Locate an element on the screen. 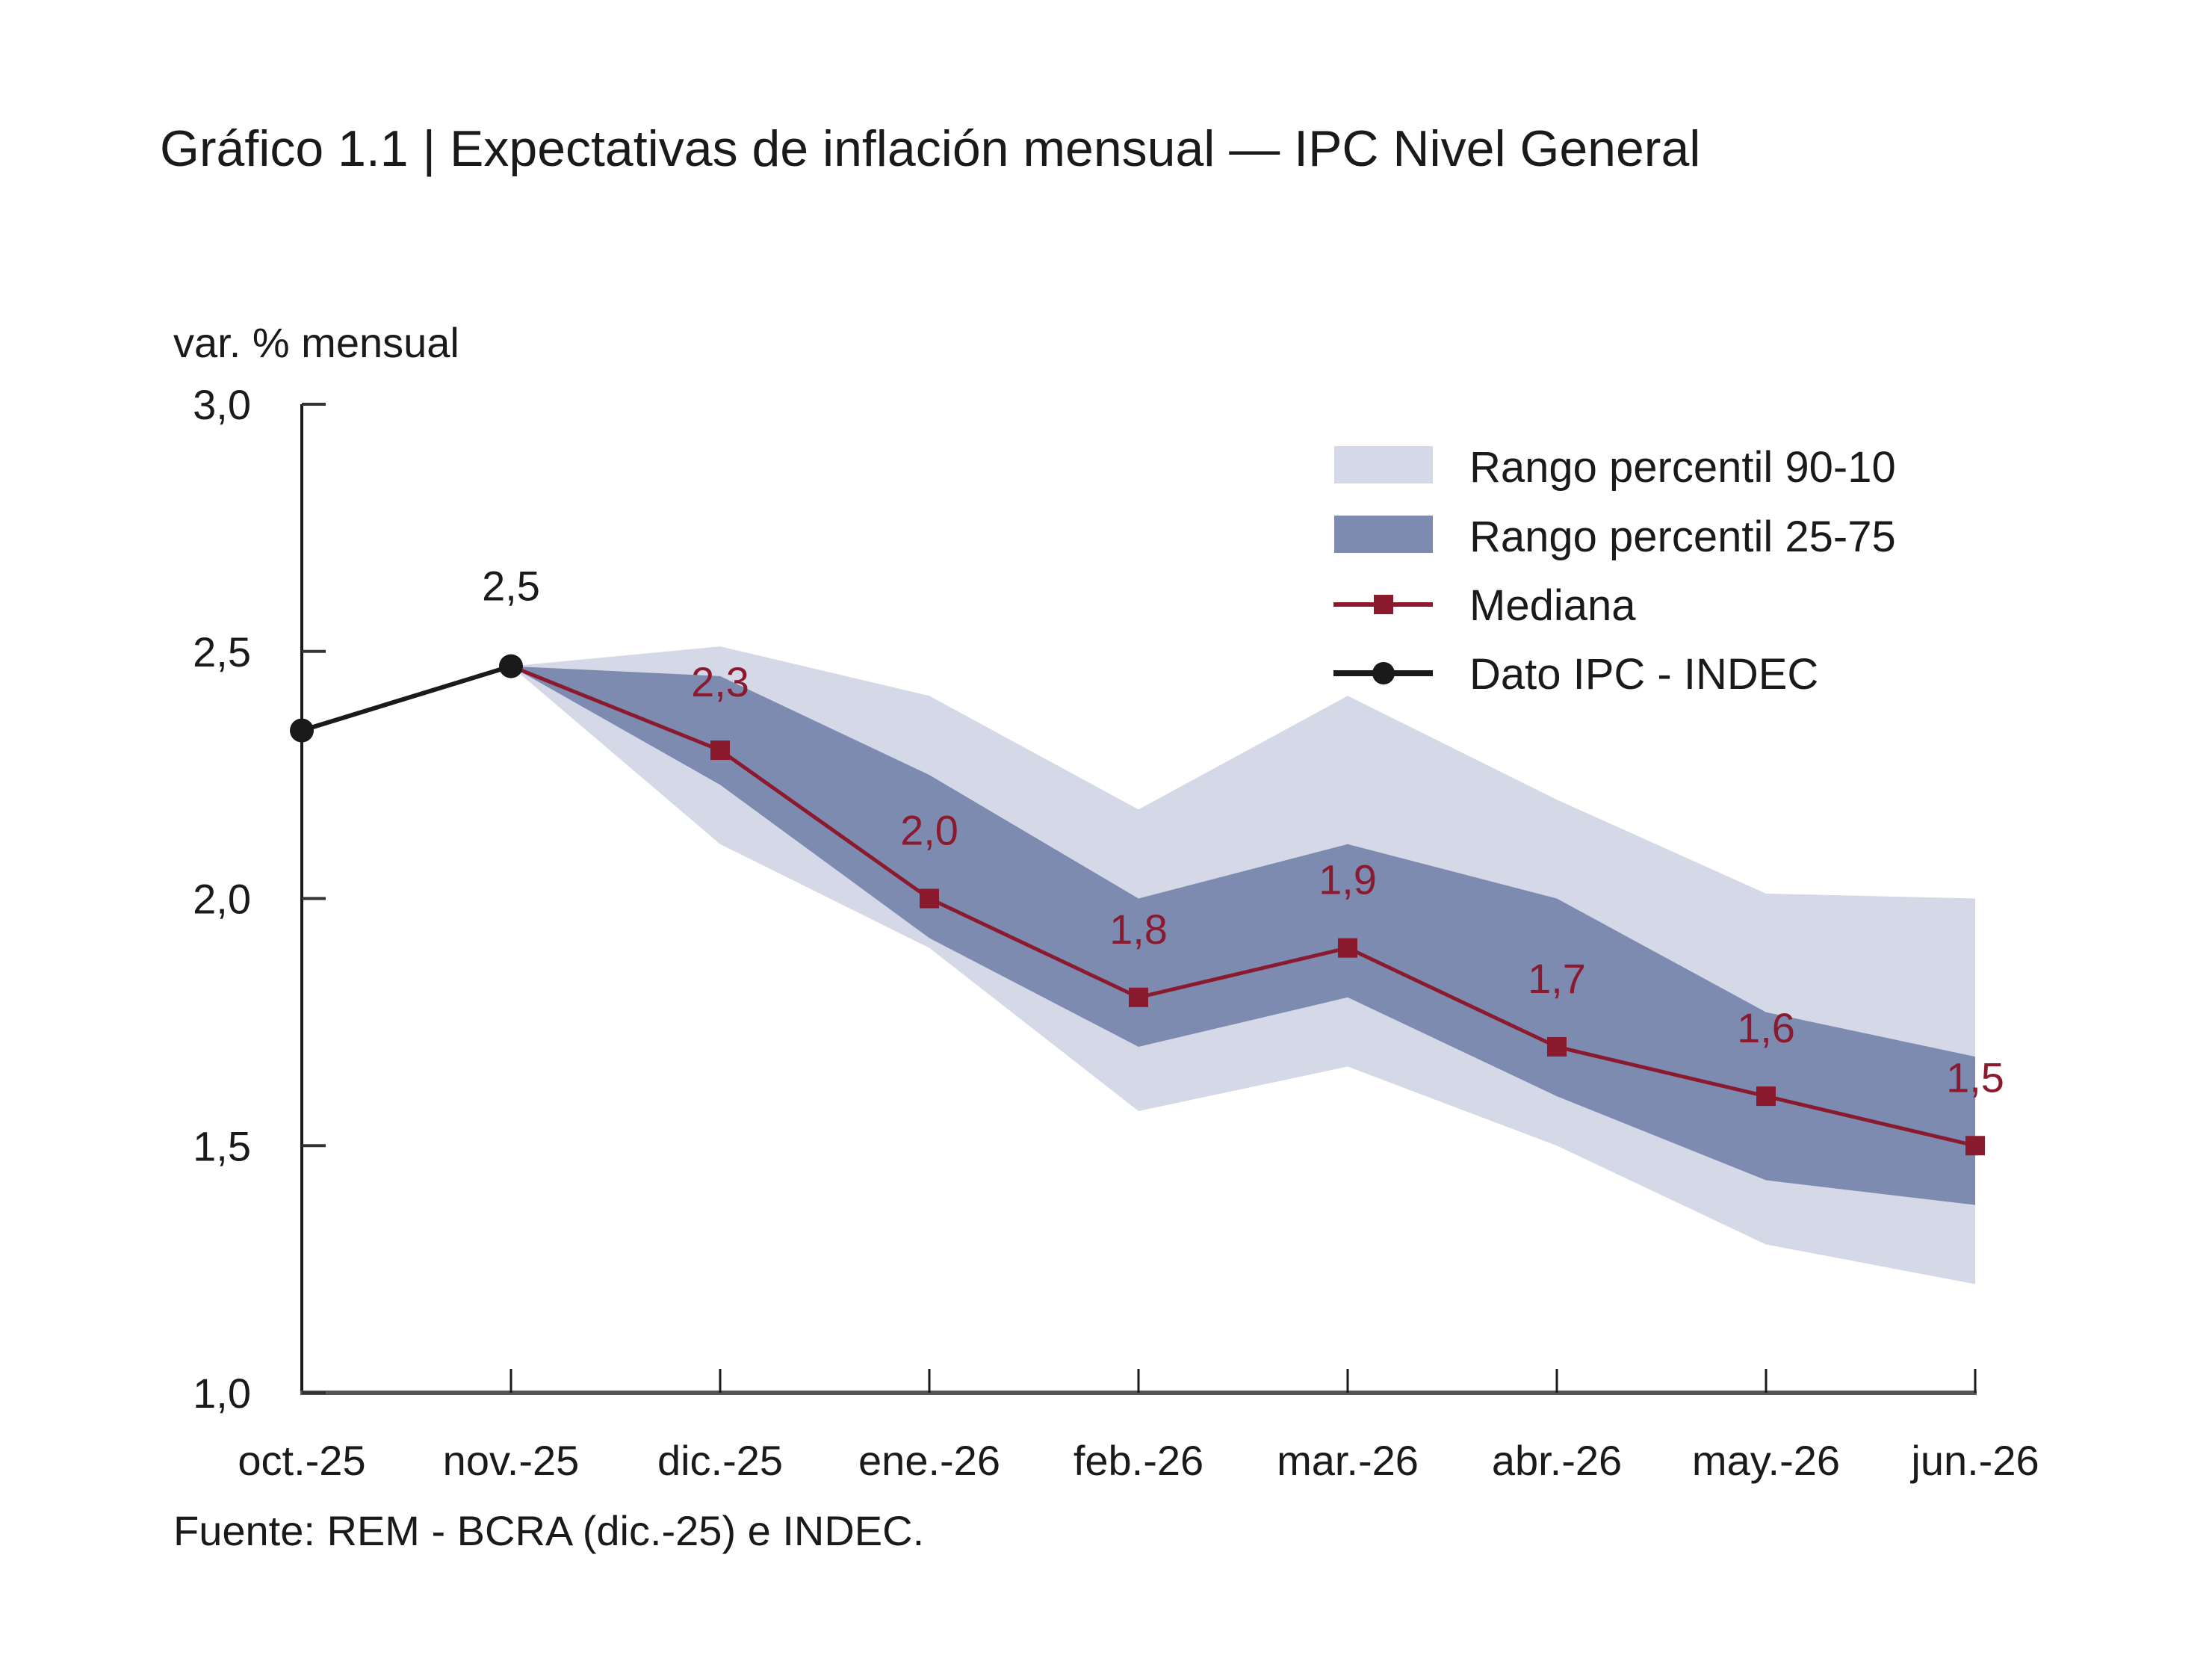  x-tick-label: abr.-26 is located at coordinates (1557, 1460).